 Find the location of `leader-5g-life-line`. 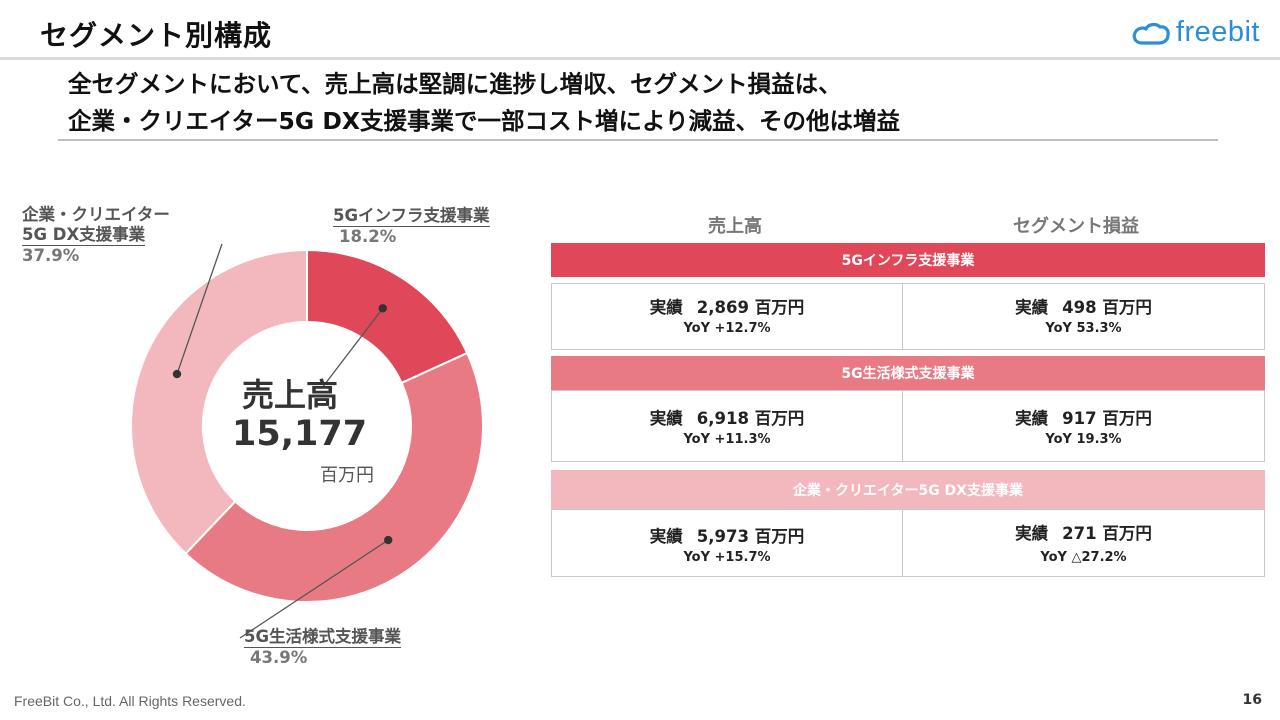

leader-5g-life-line is located at coordinates (314, 589).